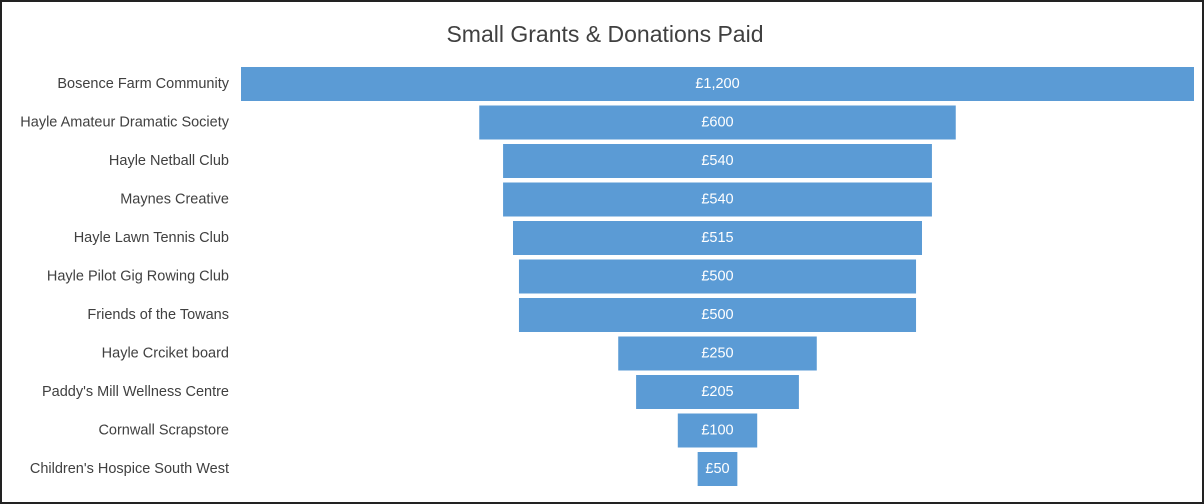 The image size is (1204, 504). Describe the element at coordinates (165, 353) in the screenshot. I see `category-label: Hayle Crciket board` at that location.